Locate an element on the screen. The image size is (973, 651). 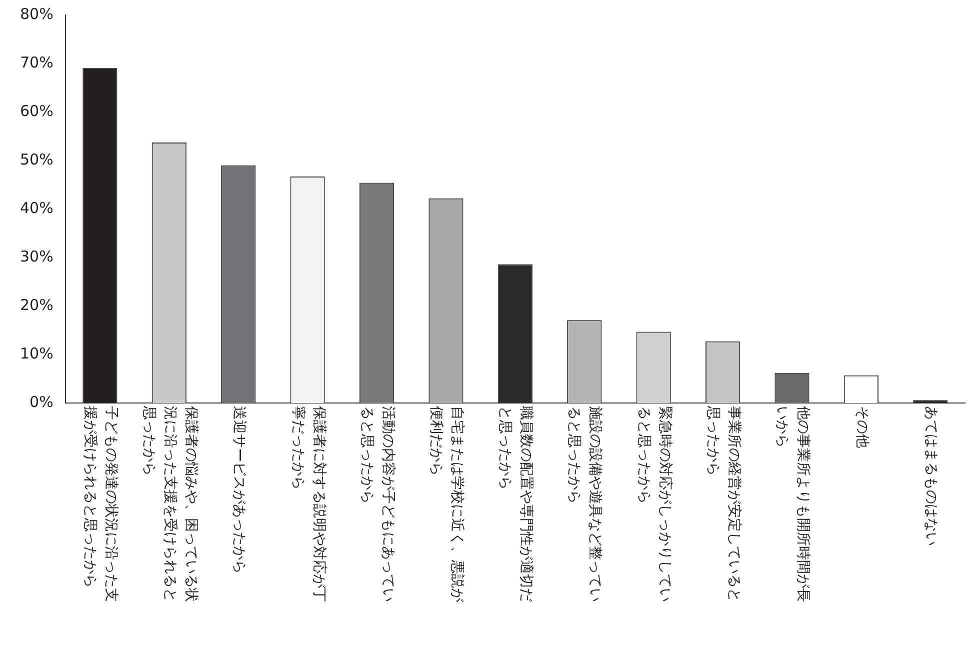
y-tick-label: 70% is located at coordinates (37, 62).